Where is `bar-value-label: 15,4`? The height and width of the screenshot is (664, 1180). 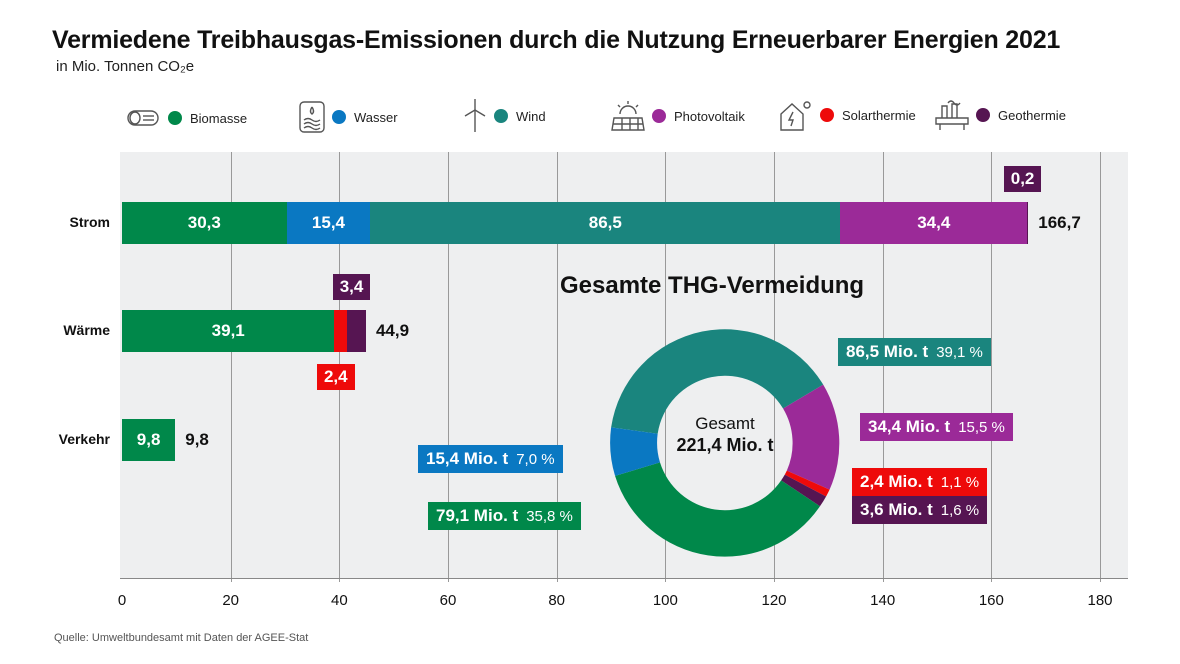 bar-value-label: 15,4 is located at coordinates (328, 222).